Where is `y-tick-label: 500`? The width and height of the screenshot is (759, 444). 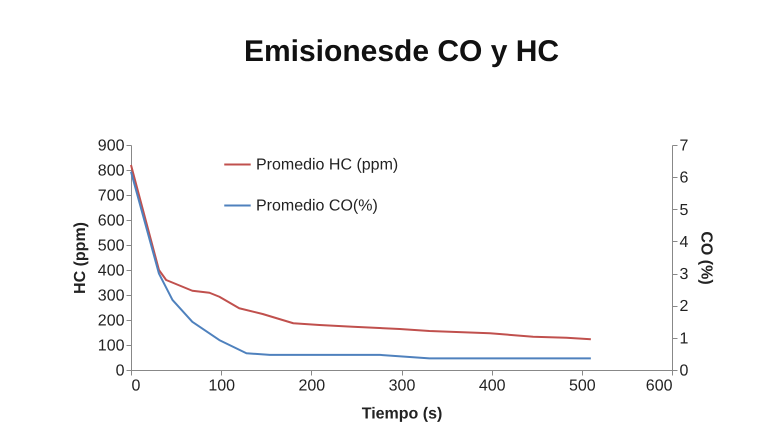 y-tick-label: 500 is located at coordinates (111, 246).